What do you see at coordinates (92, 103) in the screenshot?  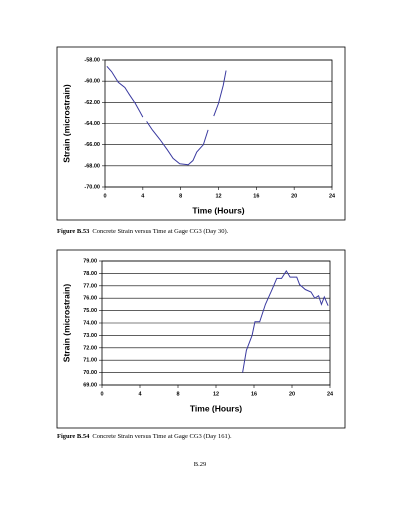 I see `y-tick-label: -62.00` at bounding box center [92, 103].